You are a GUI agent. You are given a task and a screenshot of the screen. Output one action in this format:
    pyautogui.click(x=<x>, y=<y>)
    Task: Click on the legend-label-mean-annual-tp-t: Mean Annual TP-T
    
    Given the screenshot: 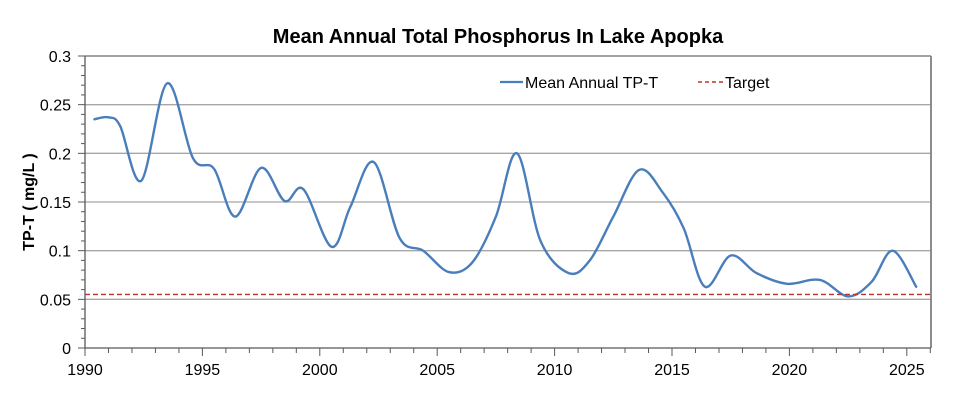 What is the action you would take?
    pyautogui.click(x=591, y=83)
    